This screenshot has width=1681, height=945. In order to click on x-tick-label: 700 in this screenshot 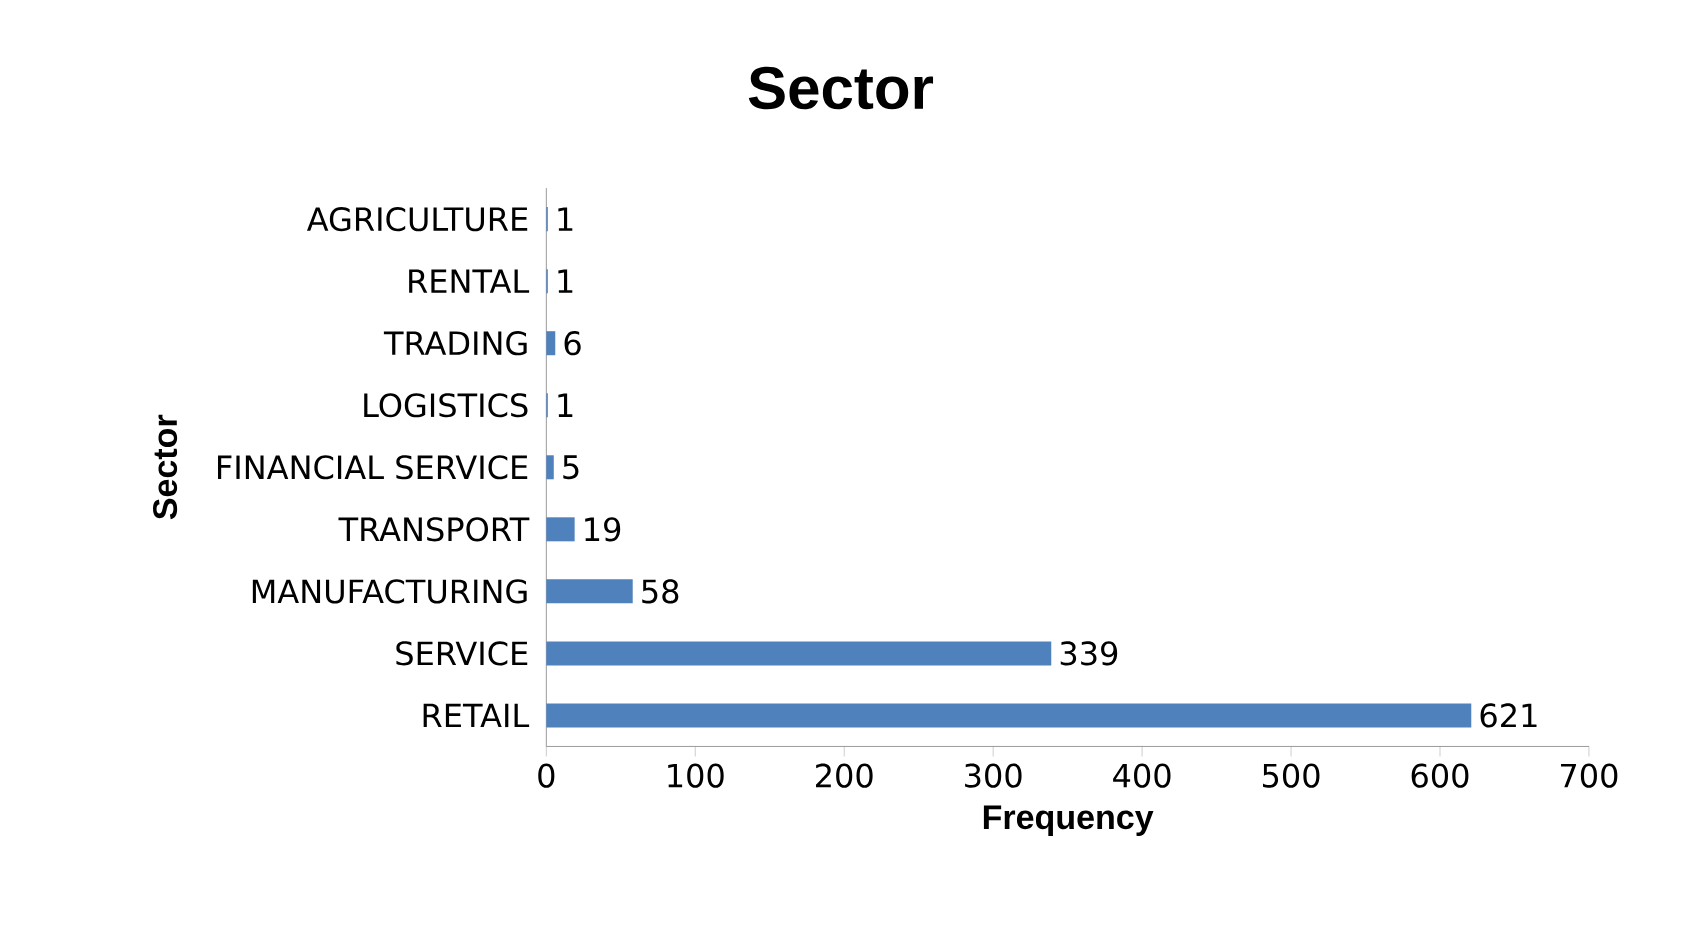, I will do `click(1589, 775)`.